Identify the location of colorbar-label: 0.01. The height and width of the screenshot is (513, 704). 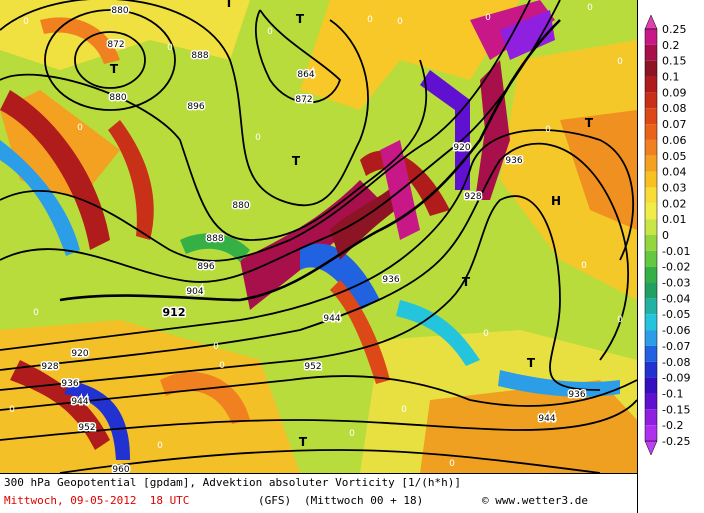
(674, 219).